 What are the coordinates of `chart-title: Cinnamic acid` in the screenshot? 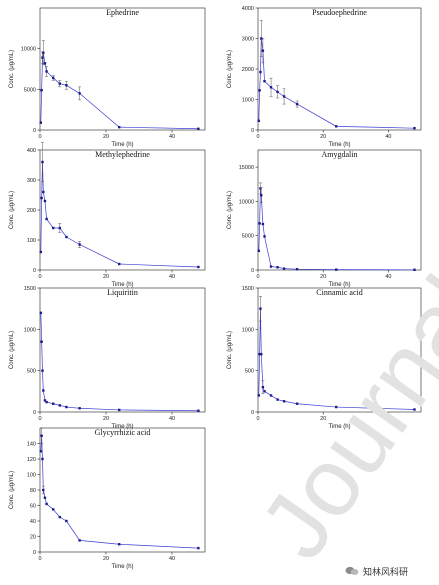 It's located at (339, 292).